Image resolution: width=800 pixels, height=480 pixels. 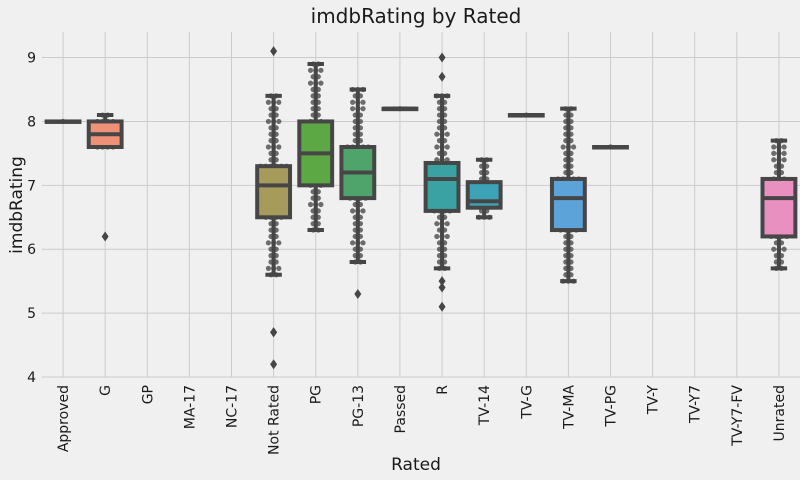 I want to click on x-tick-label: TV-Y7-FV, so click(x=738, y=416).